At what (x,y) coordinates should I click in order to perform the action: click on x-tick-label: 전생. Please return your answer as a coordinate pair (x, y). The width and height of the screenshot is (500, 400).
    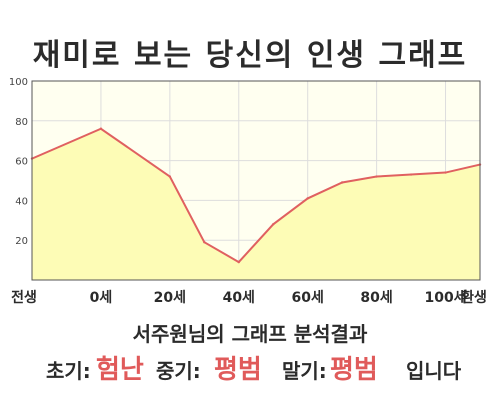
    Looking at the image, I should click on (24, 297).